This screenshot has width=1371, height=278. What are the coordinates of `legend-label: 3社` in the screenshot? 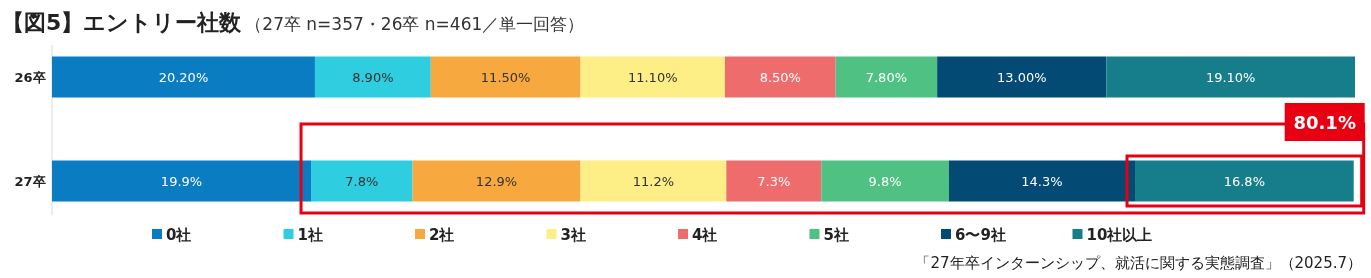 It's located at (573, 235).